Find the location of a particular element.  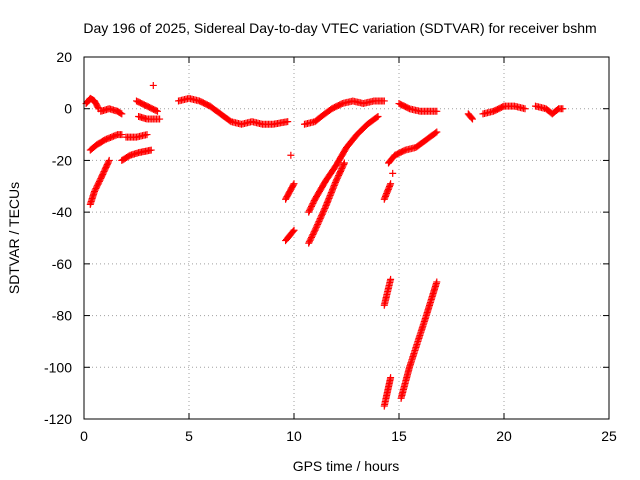

series-s12 is located at coordinates (343, 164).